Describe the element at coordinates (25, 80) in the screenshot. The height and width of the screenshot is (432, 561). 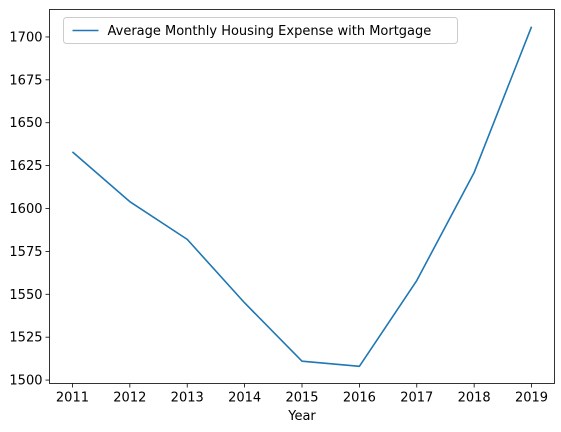
I see `y-tick-label: 1675` at that location.